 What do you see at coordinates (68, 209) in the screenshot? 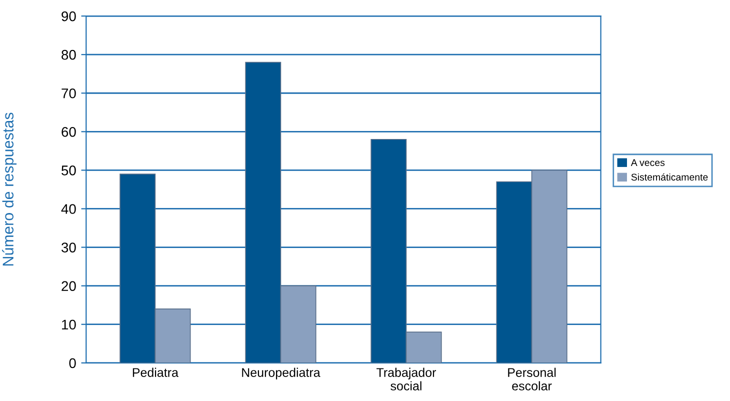
I see `y-tick-label: 40` at bounding box center [68, 209].